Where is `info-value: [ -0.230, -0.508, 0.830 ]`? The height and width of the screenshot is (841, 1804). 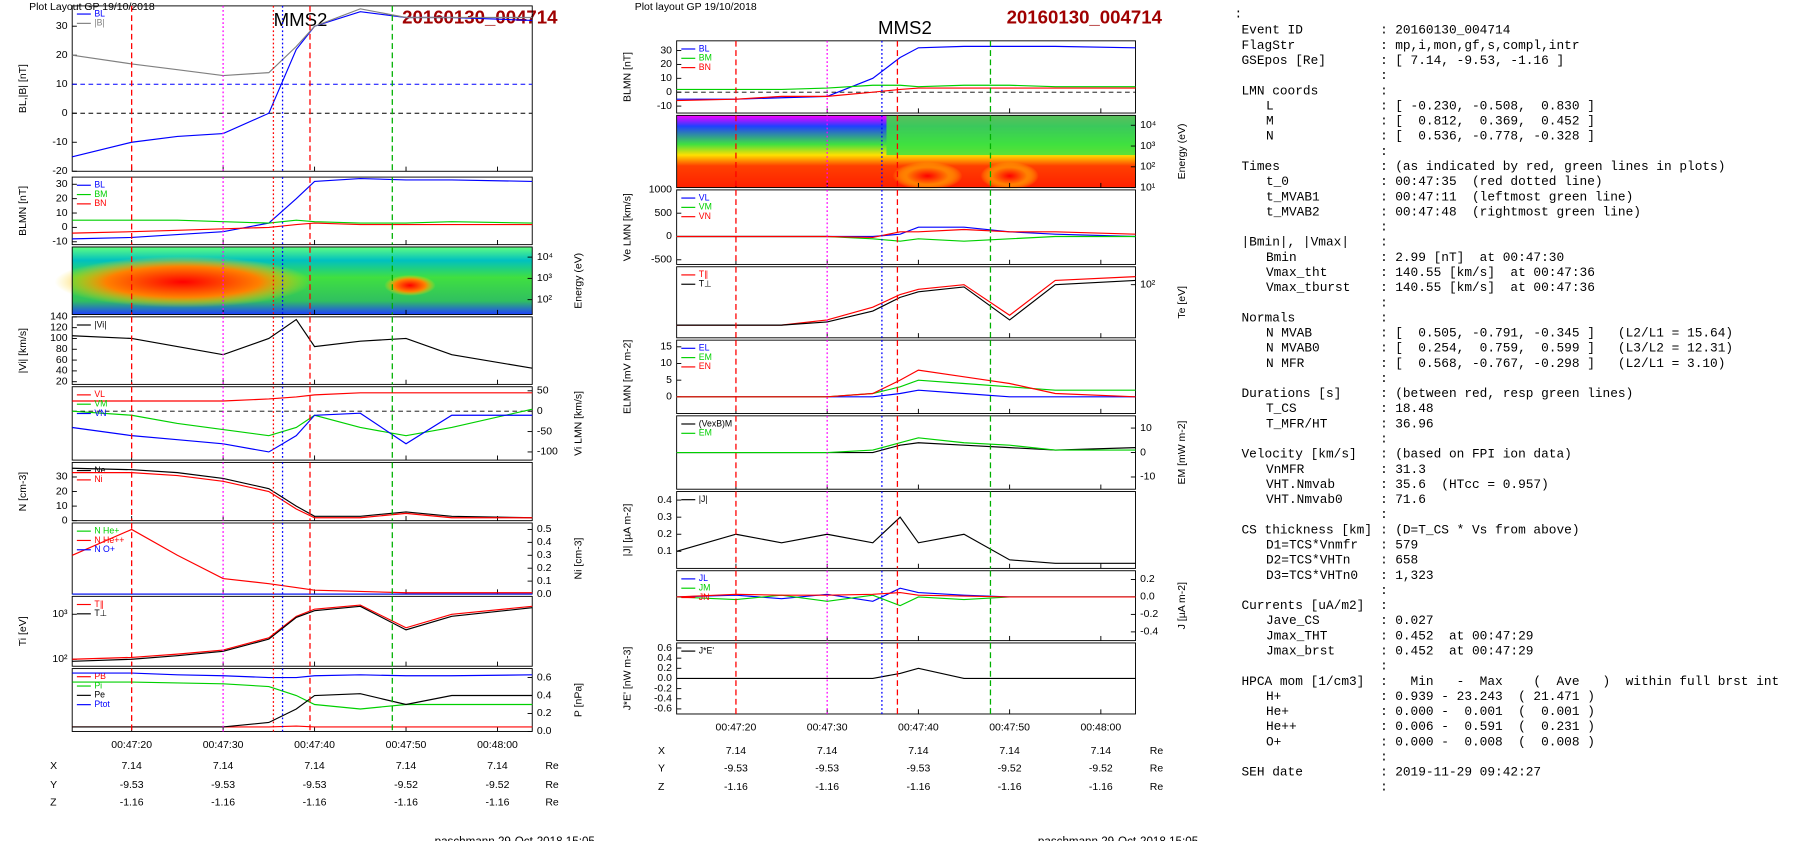 info-value: [ -0.230, -0.508, 0.830 ] is located at coordinates (1495, 105).